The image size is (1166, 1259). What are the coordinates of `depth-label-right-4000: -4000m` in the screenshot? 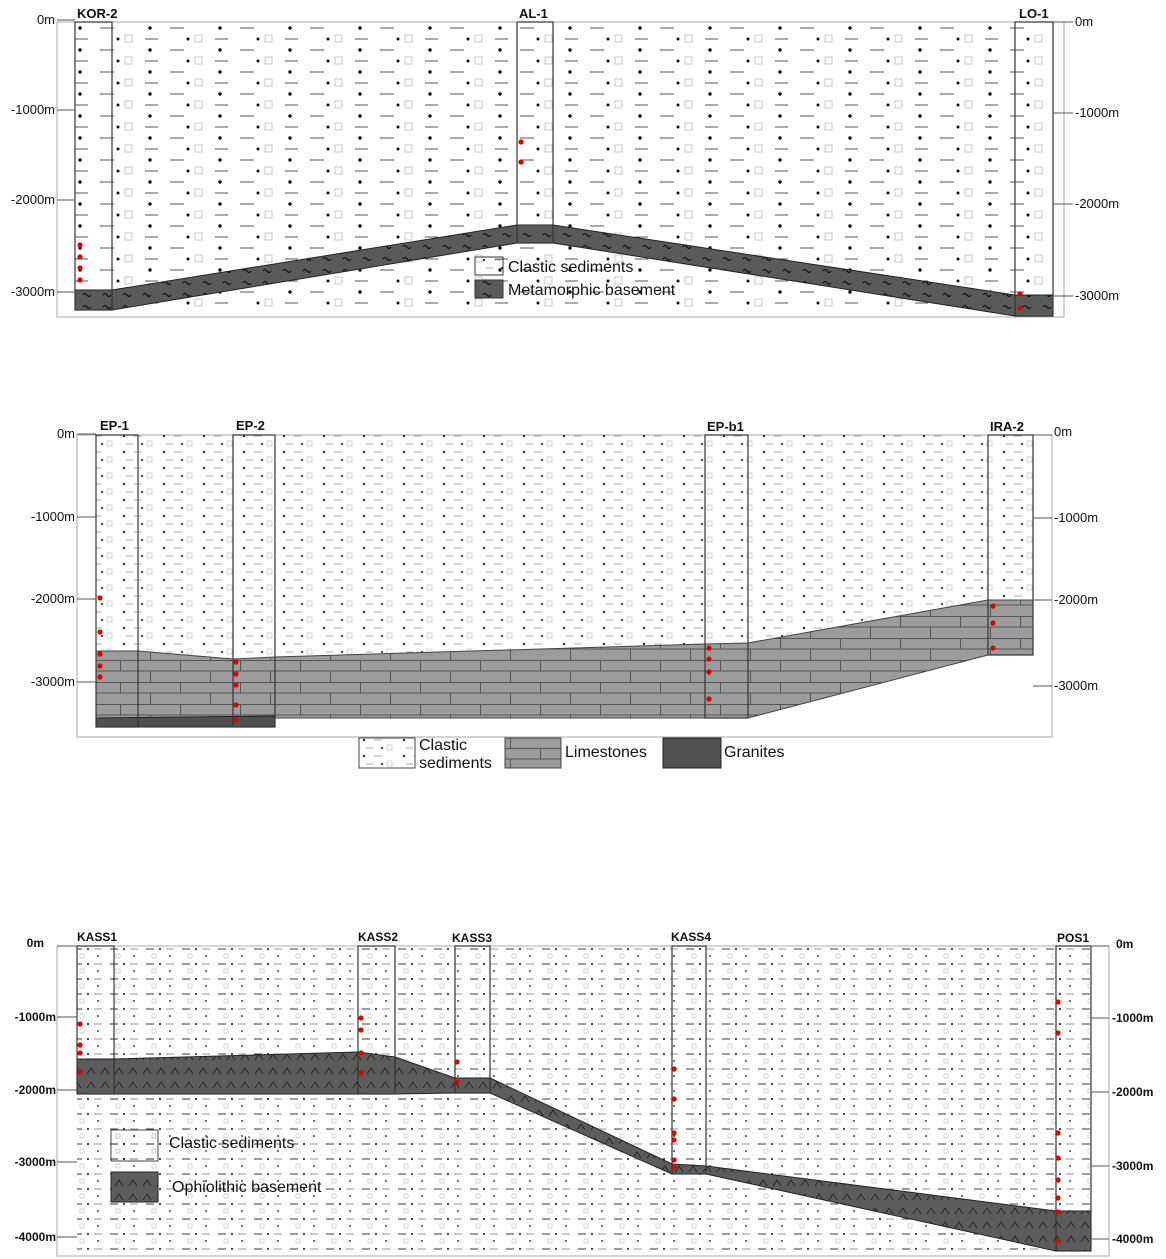 It's located at (1132, 1239).